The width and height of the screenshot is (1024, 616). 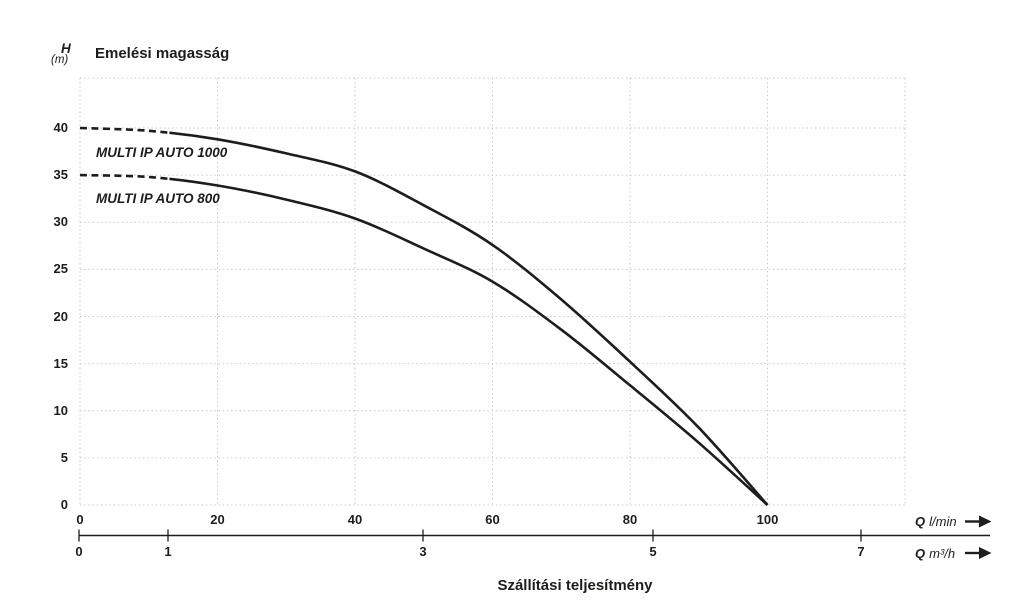 I want to click on q-symbol-m3h: Q, so click(x=920, y=553).